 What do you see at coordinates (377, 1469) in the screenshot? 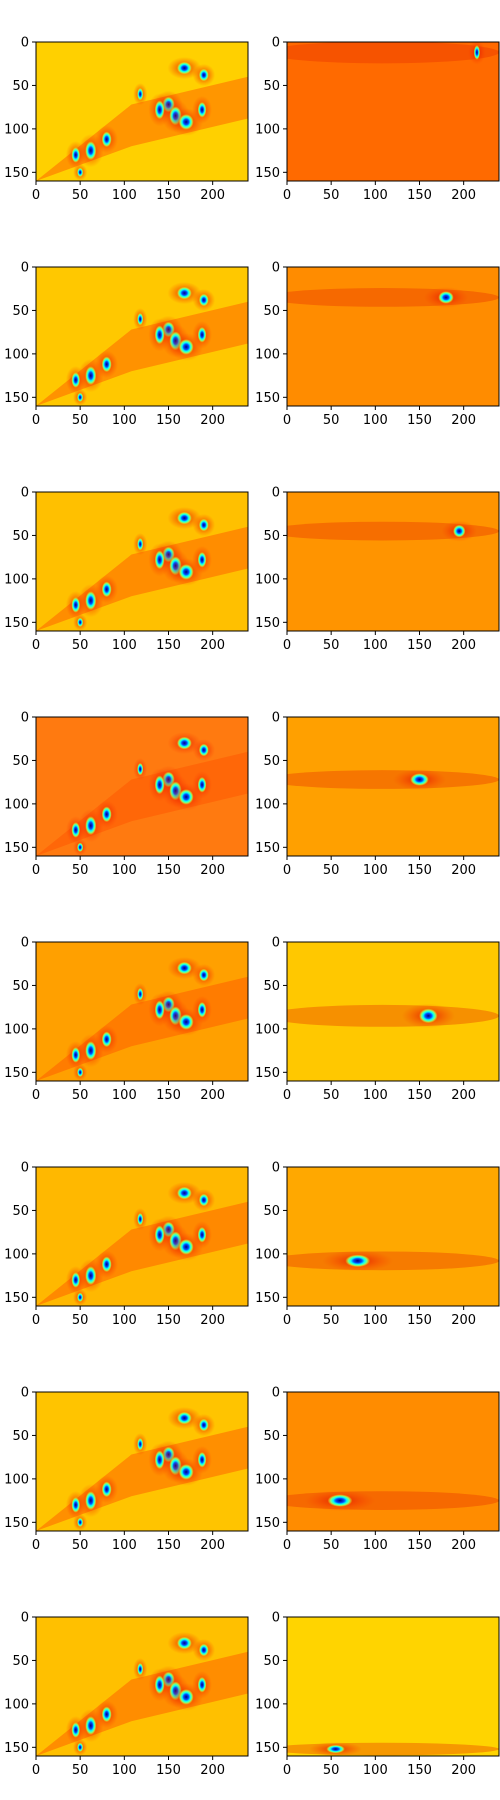
I see `panel-r7-right: 0 50 100 150 200 0 50 100 150` at bounding box center [377, 1469].